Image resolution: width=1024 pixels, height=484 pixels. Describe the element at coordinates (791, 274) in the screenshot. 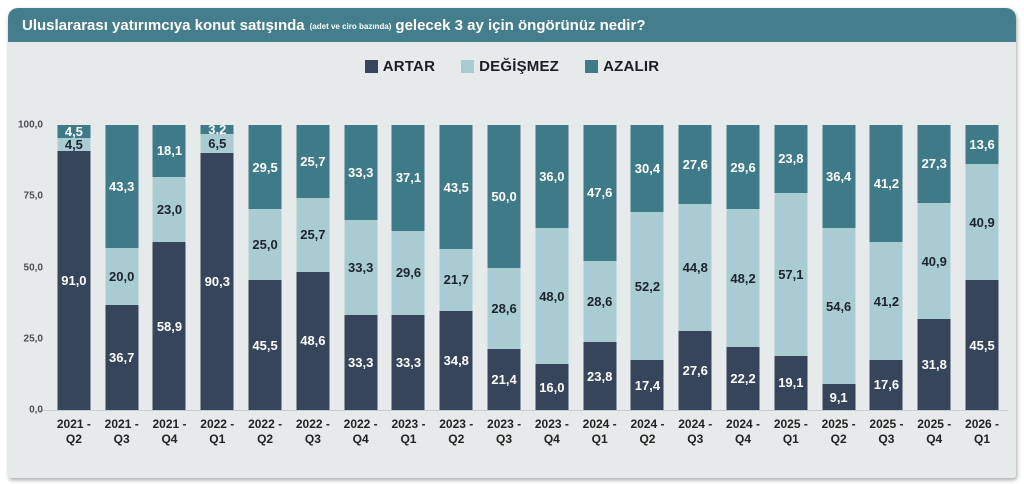

I see `bar-segment-deği̇şmez: 57,1` at that location.